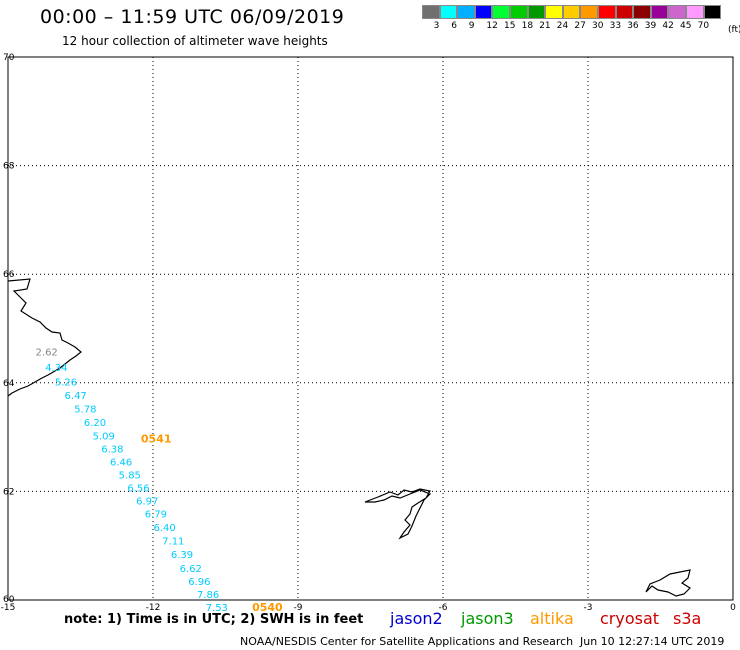 This screenshot has height=650, width=740. I want to click on wave-height-label: 6.38, so click(112, 449).